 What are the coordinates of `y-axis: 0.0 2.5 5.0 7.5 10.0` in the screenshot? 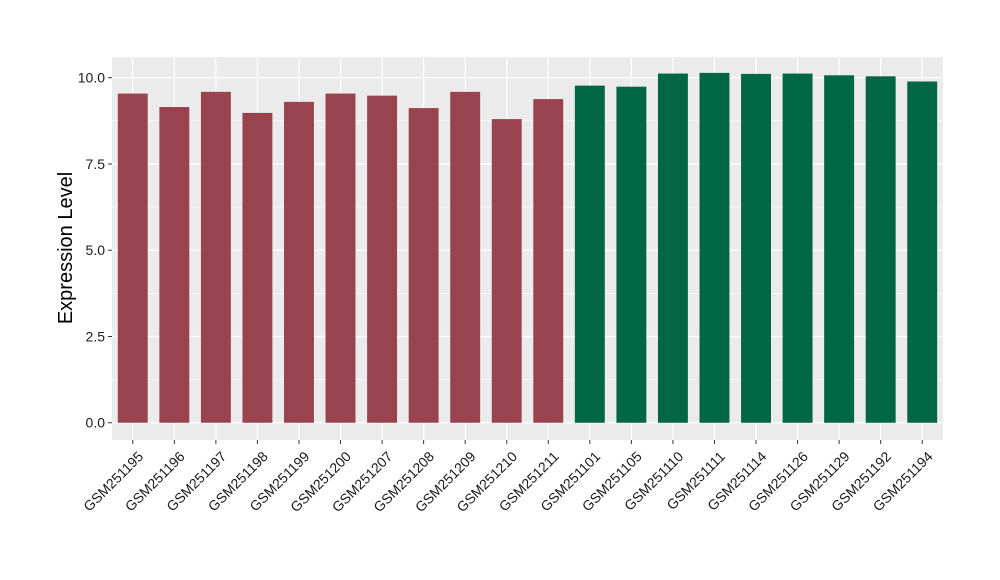 It's located at (95, 250).